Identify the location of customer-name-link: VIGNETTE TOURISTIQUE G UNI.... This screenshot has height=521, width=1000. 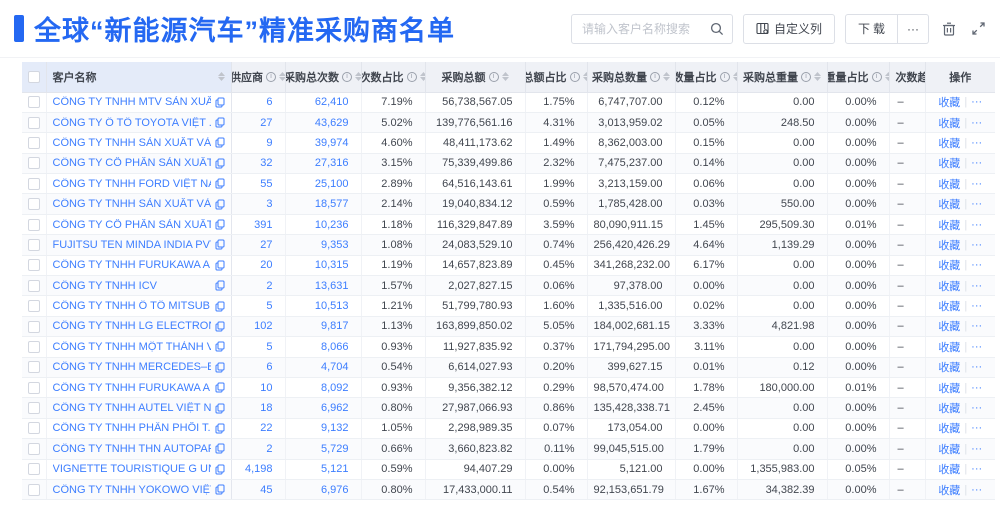
(131, 469).